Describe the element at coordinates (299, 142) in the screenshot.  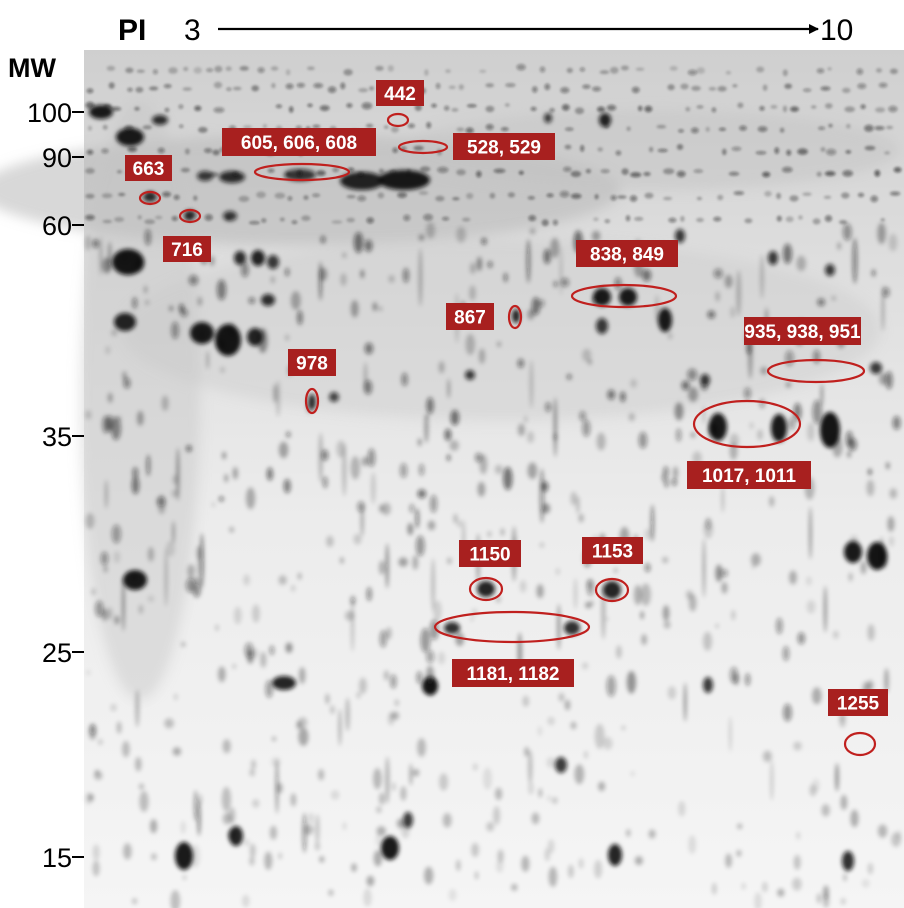
I see `spot-label: 605, 606, 608` at that location.